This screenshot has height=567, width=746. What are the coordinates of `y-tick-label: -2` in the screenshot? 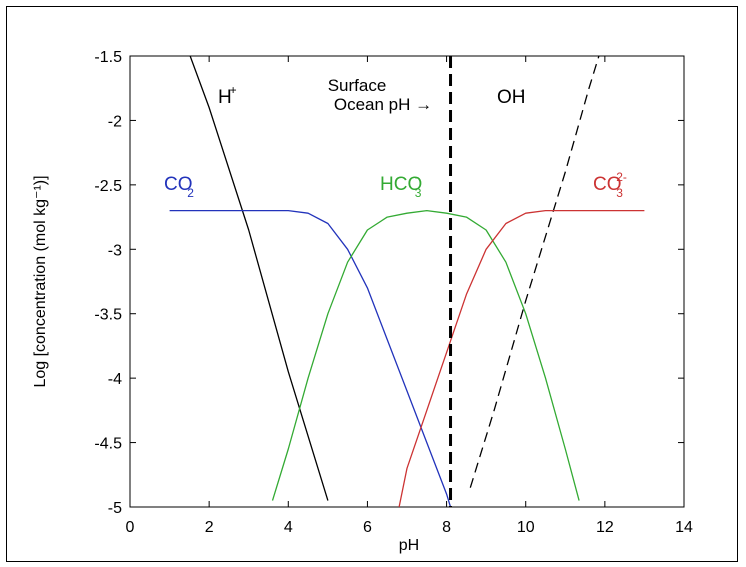 It's located at (115, 121).